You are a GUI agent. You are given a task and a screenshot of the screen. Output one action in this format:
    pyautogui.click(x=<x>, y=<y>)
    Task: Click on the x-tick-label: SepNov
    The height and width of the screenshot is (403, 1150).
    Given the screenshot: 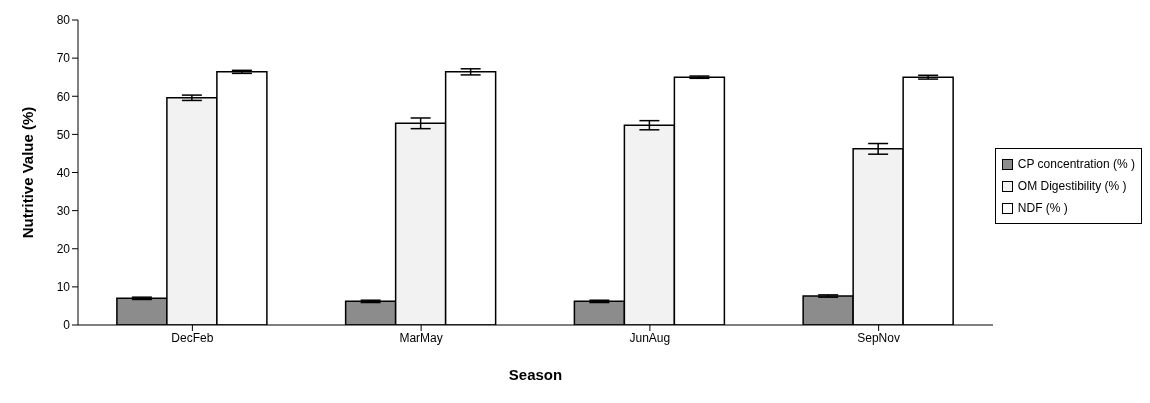 What is the action you would take?
    pyautogui.click(x=878, y=337)
    